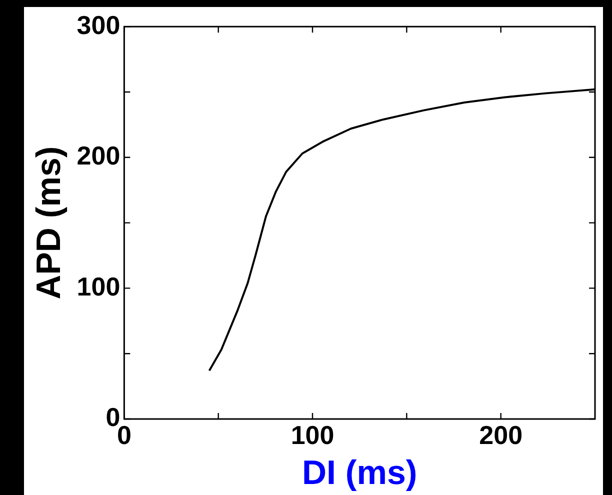  What do you see at coordinates (98, 286) in the screenshot?
I see `y-tick-label: 100` at bounding box center [98, 286].